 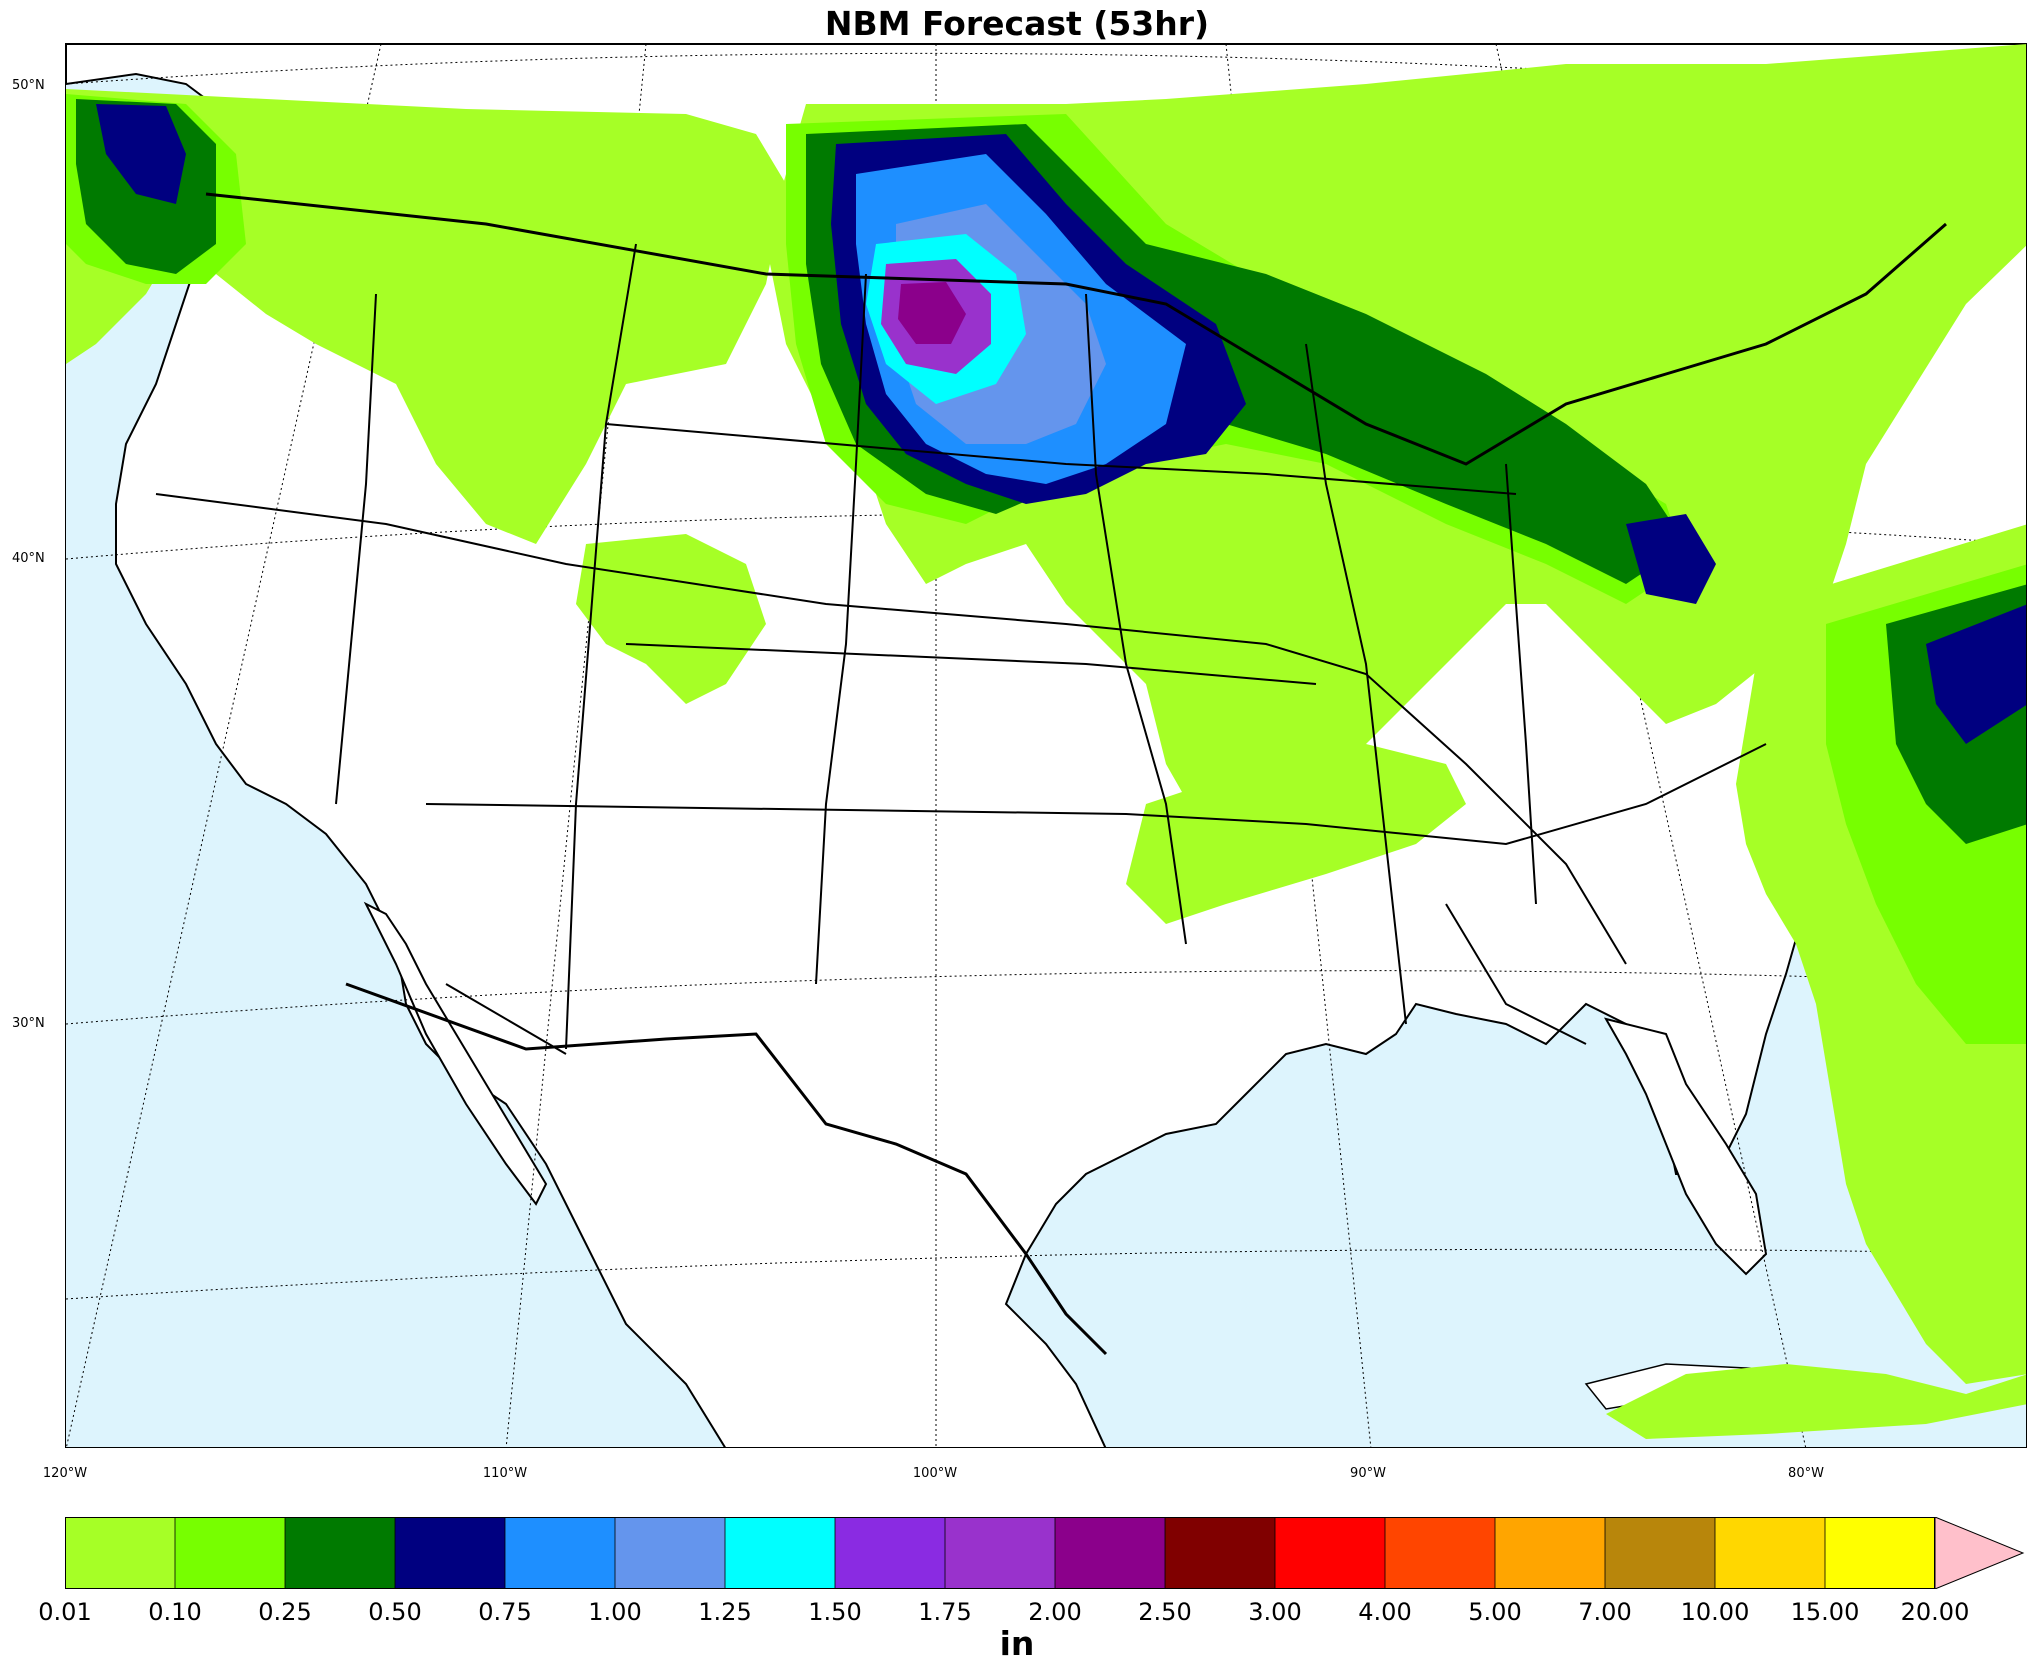 What do you see at coordinates (65, 1612) in the screenshot?
I see `colorbar-tick-label: 0.01` at bounding box center [65, 1612].